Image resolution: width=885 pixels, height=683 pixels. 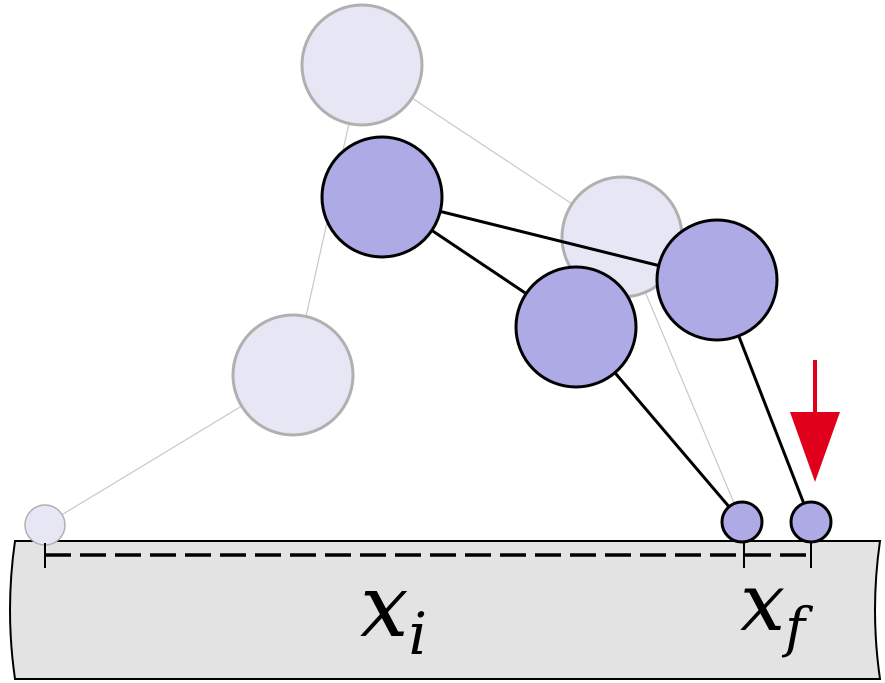 What do you see at coordinates (45, 525) in the screenshot?
I see `initial-foot` at bounding box center [45, 525].